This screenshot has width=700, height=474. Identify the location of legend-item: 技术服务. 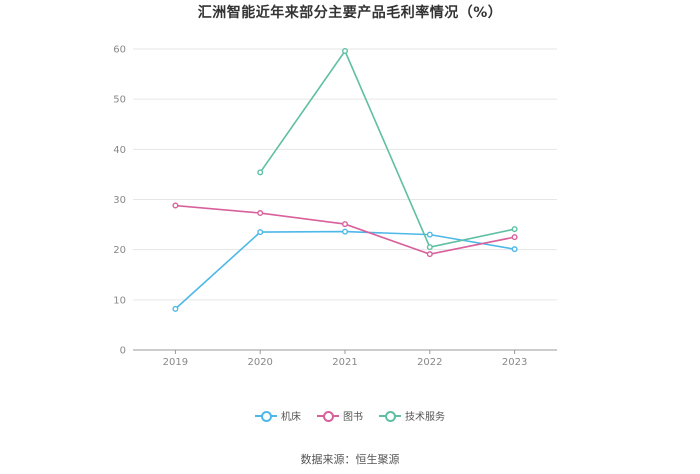
(412, 415).